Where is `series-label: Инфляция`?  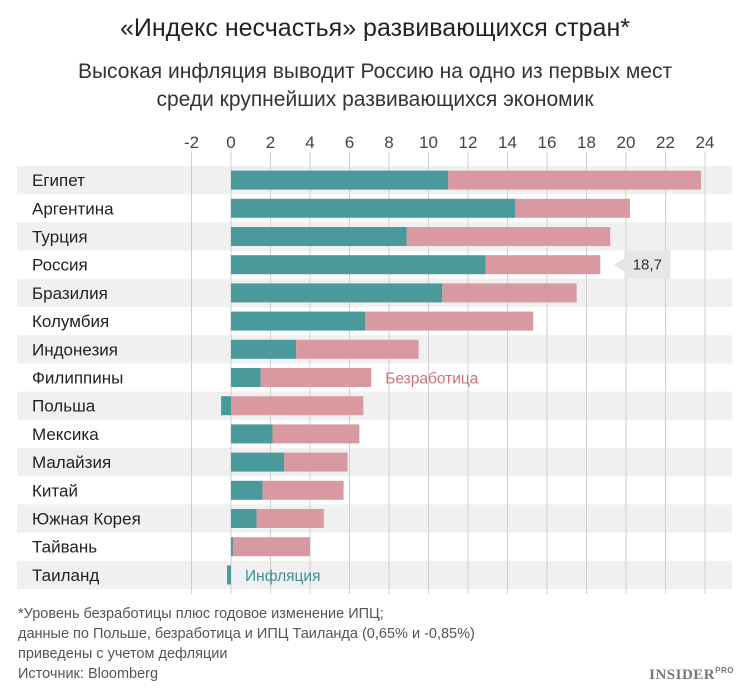
series-label: Инфляция is located at coordinates (282, 576).